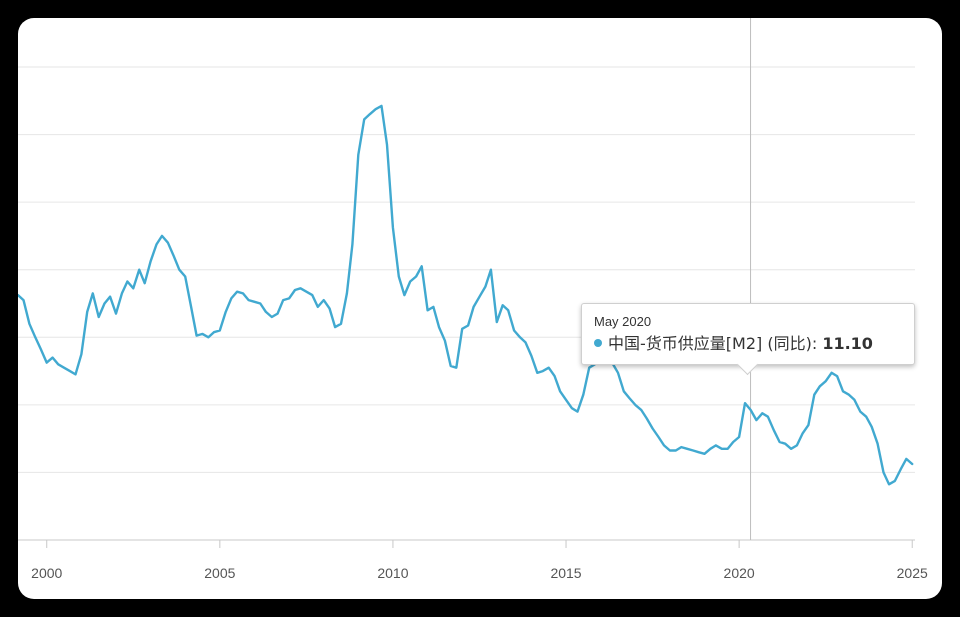 The height and width of the screenshot is (617, 960). What do you see at coordinates (392, 573) in the screenshot?
I see `x-tick-label: 2010` at bounding box center [392, 573].